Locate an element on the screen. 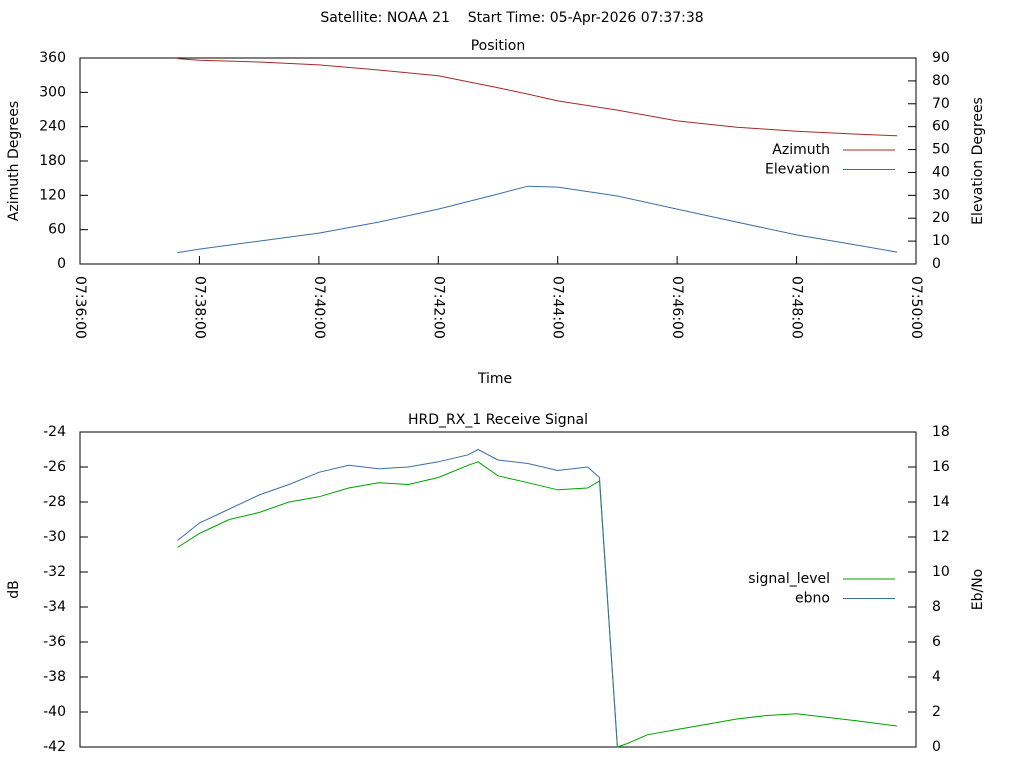  x-tick-label: 07:42:00 is located at coordinates (438, 307).